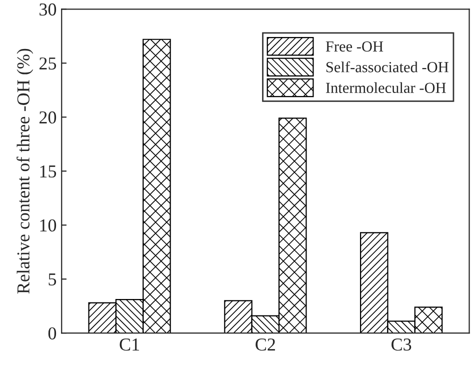  Describe the element at coordinates (386, 88) in the screenshot. I see `legend-label: Intermolecular -OH` at that location.